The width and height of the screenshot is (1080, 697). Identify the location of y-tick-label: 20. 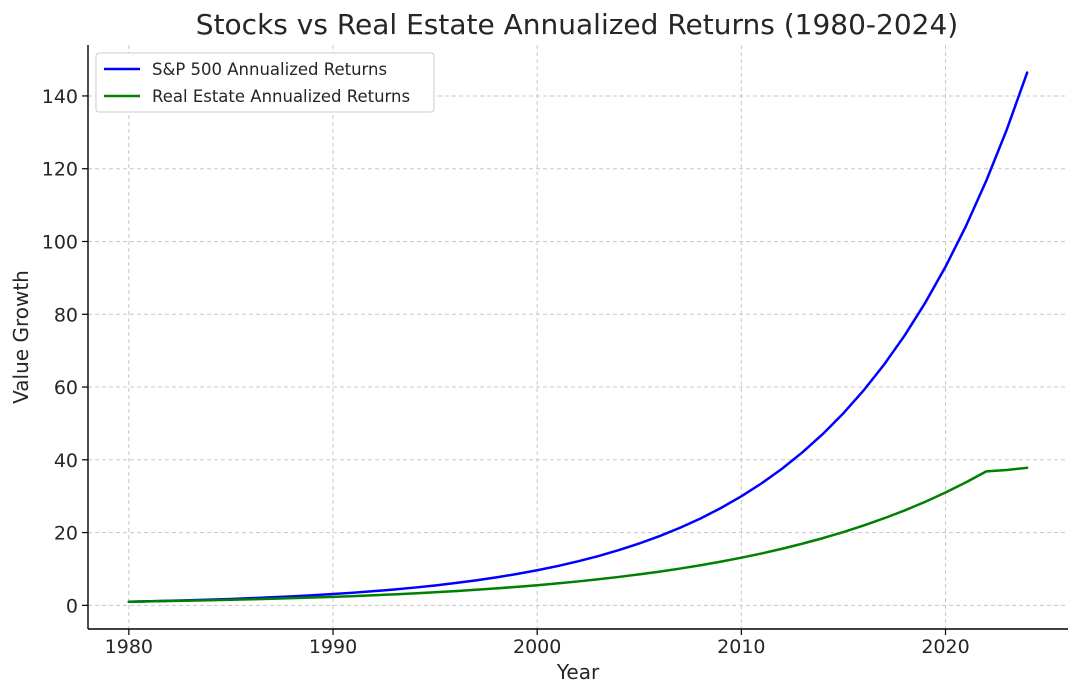
(66, 534).